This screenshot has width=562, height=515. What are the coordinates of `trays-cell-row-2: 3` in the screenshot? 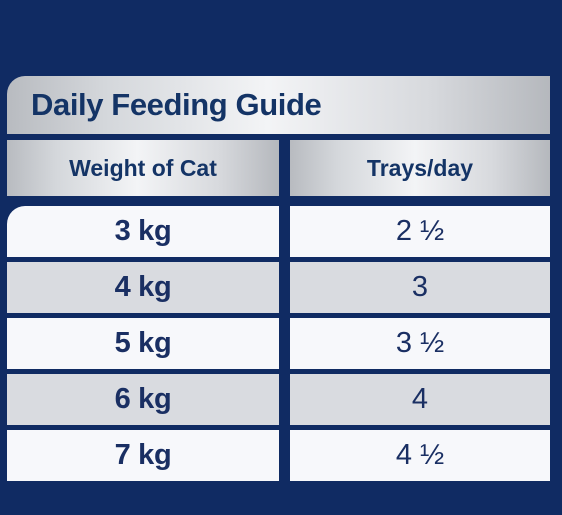 It's located at (420, 287).